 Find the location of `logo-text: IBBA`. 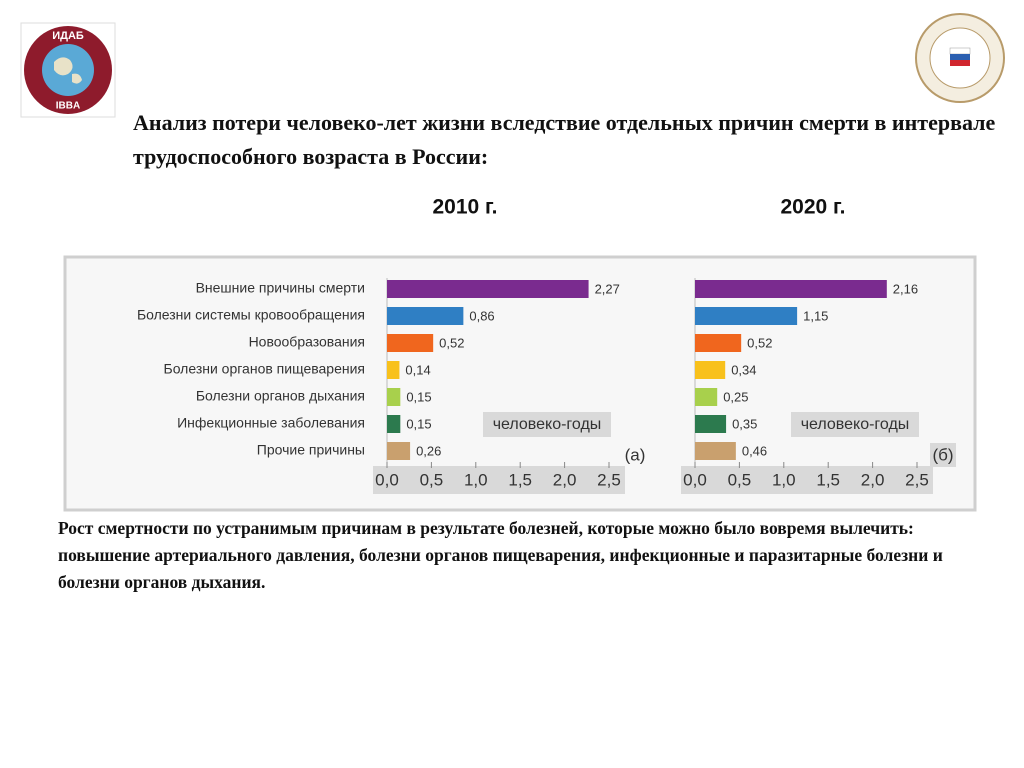

logo-text: IBBA is located at coordinates (68, 106).